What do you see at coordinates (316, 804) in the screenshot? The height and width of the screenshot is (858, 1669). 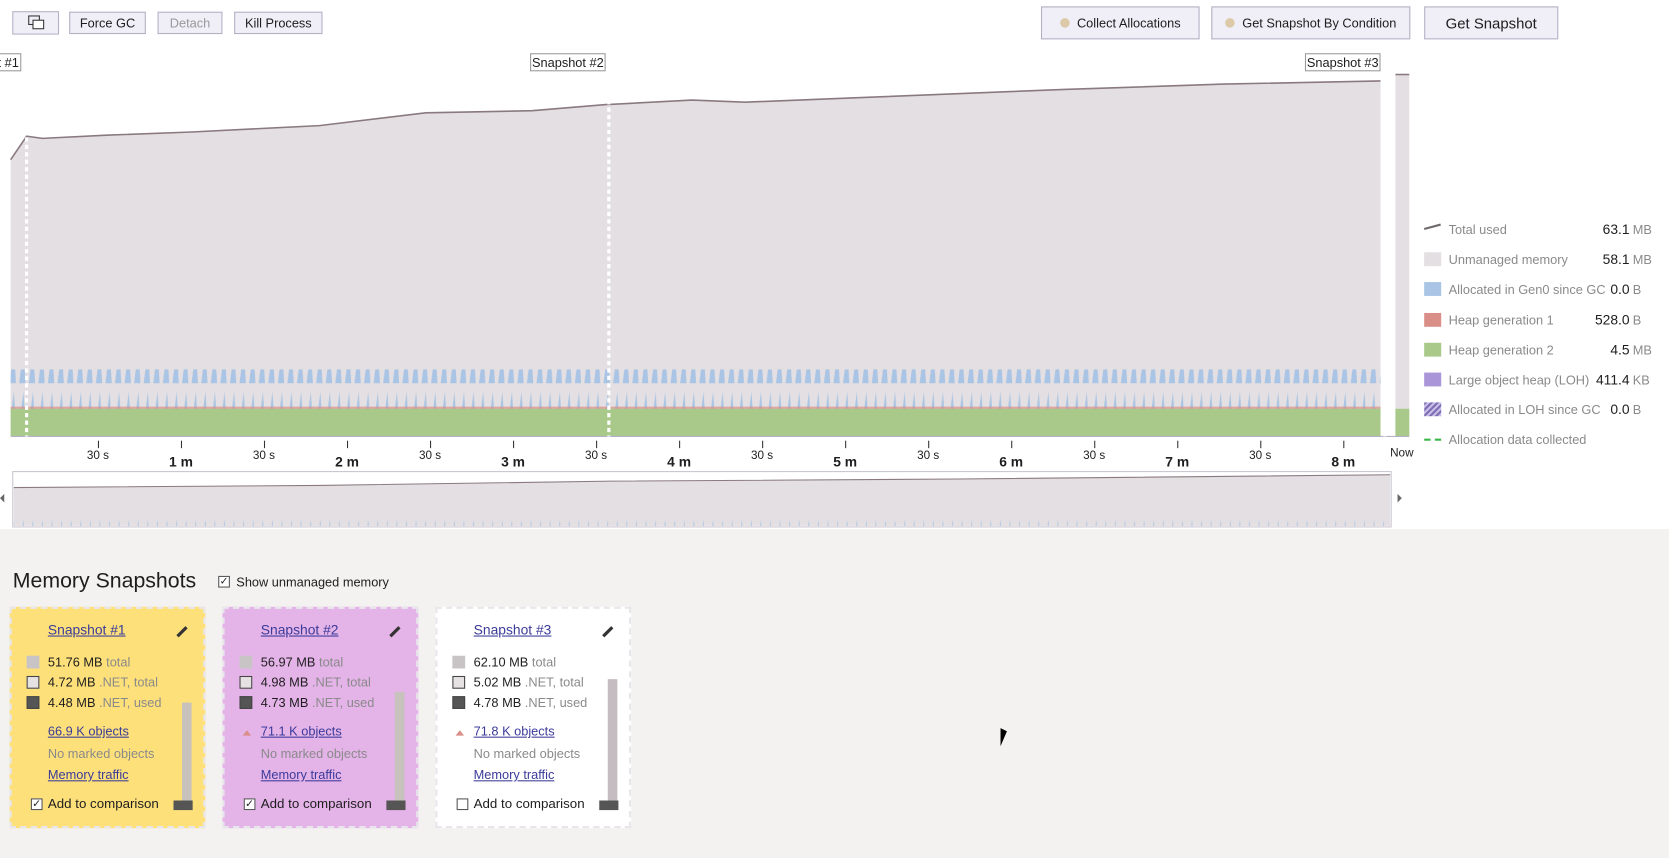 I see `checkbox-label: Add to comparison` at bounding box center [316, 804].